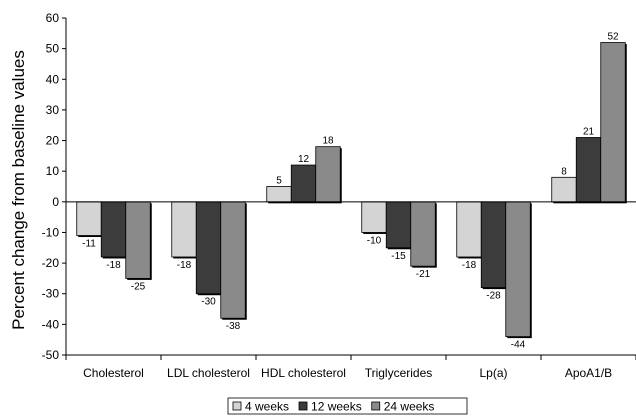 The image size is (636, 416). Describe the element at coordinates (304, 159) in the screenshot. I see `data-label: 12` at that location.